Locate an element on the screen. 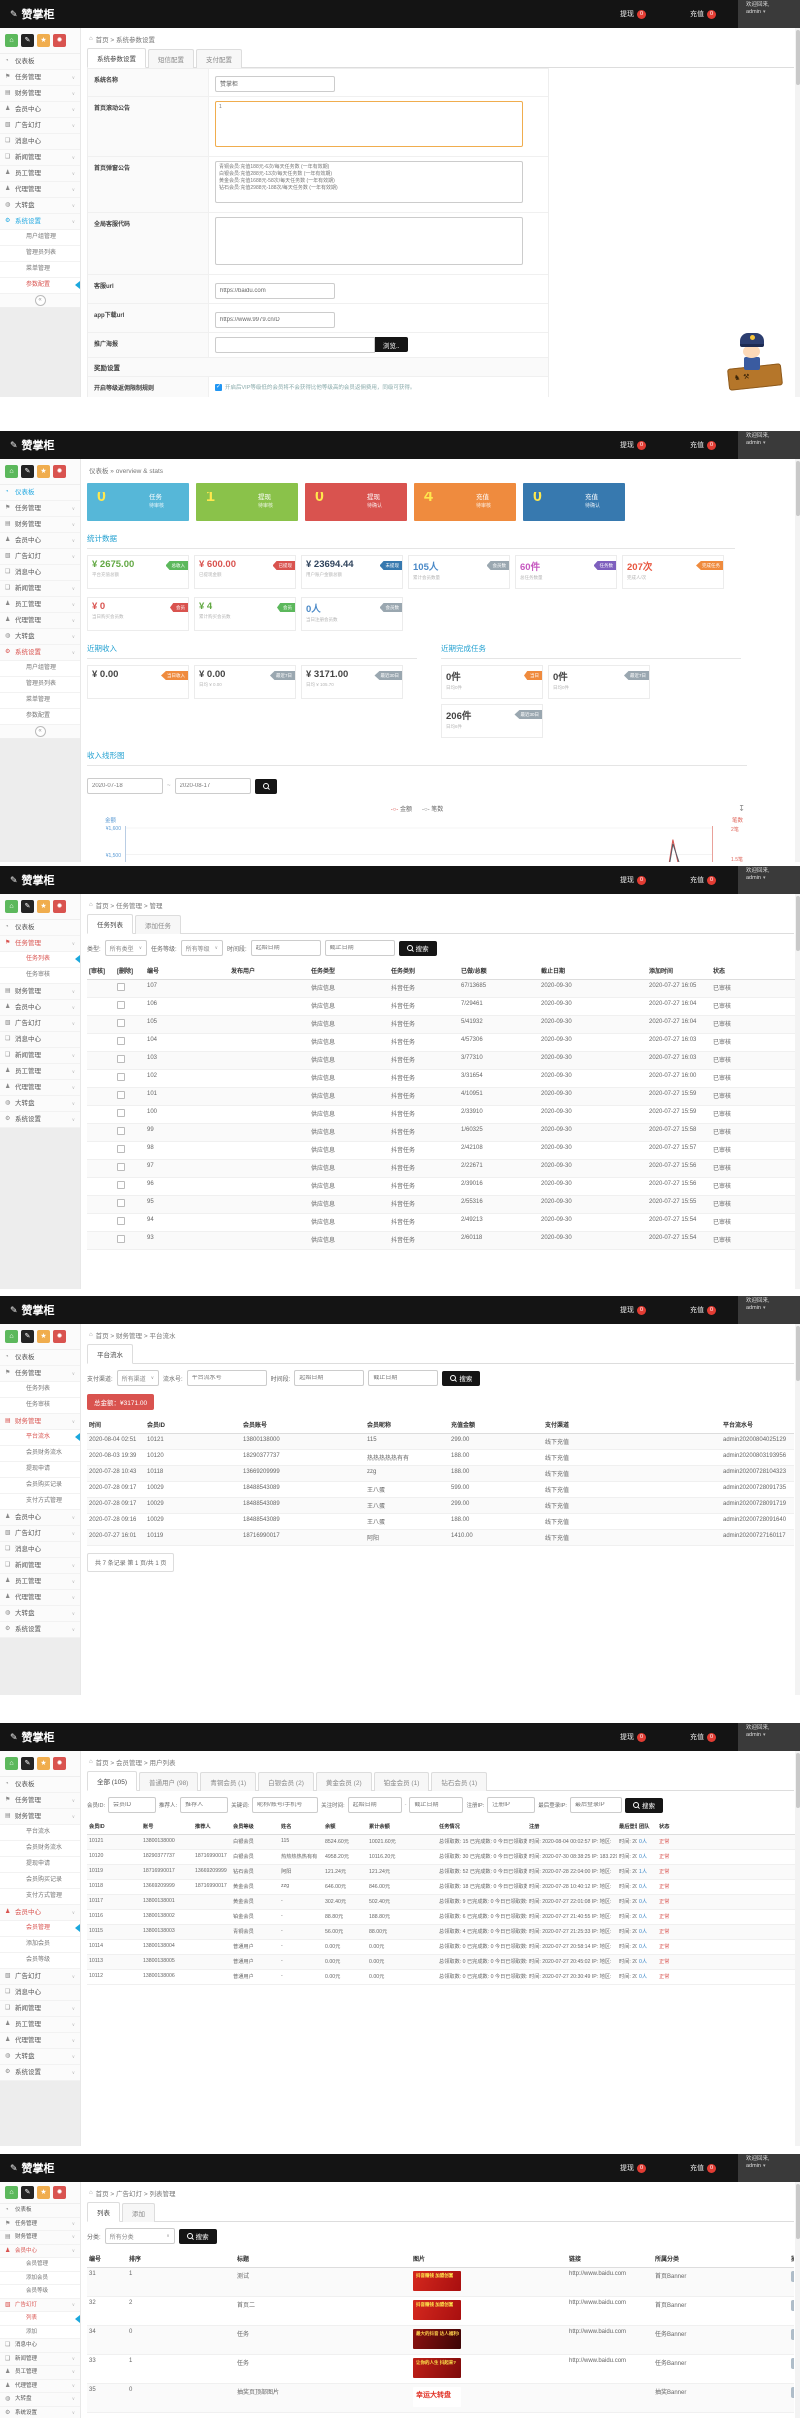 Image resolution: width=800 pixels, height=2429 pixels. tab: 添加任务 is located at coordinates (158, 924).